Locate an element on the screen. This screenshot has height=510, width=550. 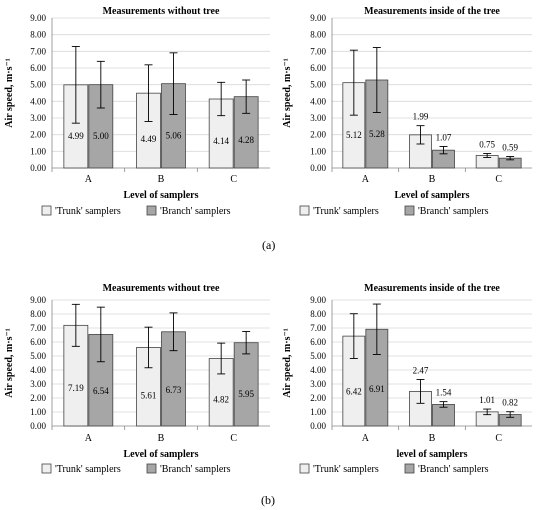
data-label: 5.12 is located at coordinates (354, 135).